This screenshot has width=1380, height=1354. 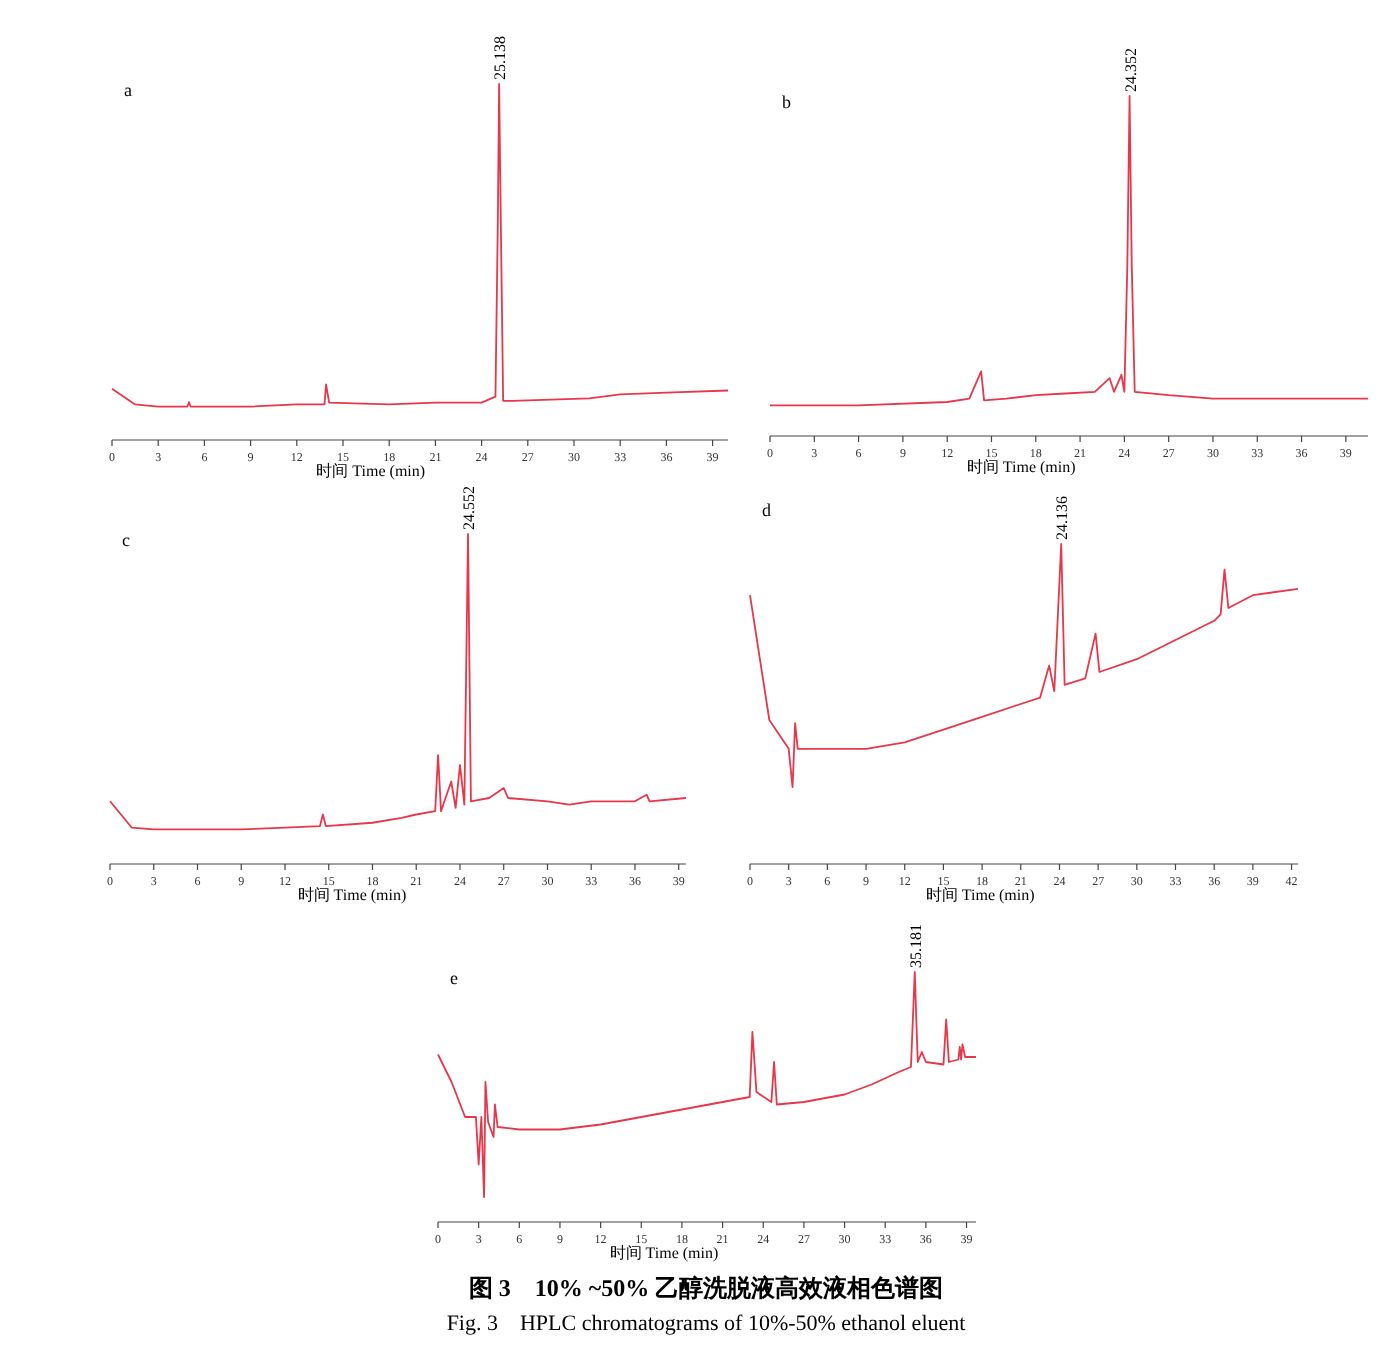 What do you see at coordinates (454, 978) in the screenshot?
I see `chart-title: e` at bounding box center [454, 978].